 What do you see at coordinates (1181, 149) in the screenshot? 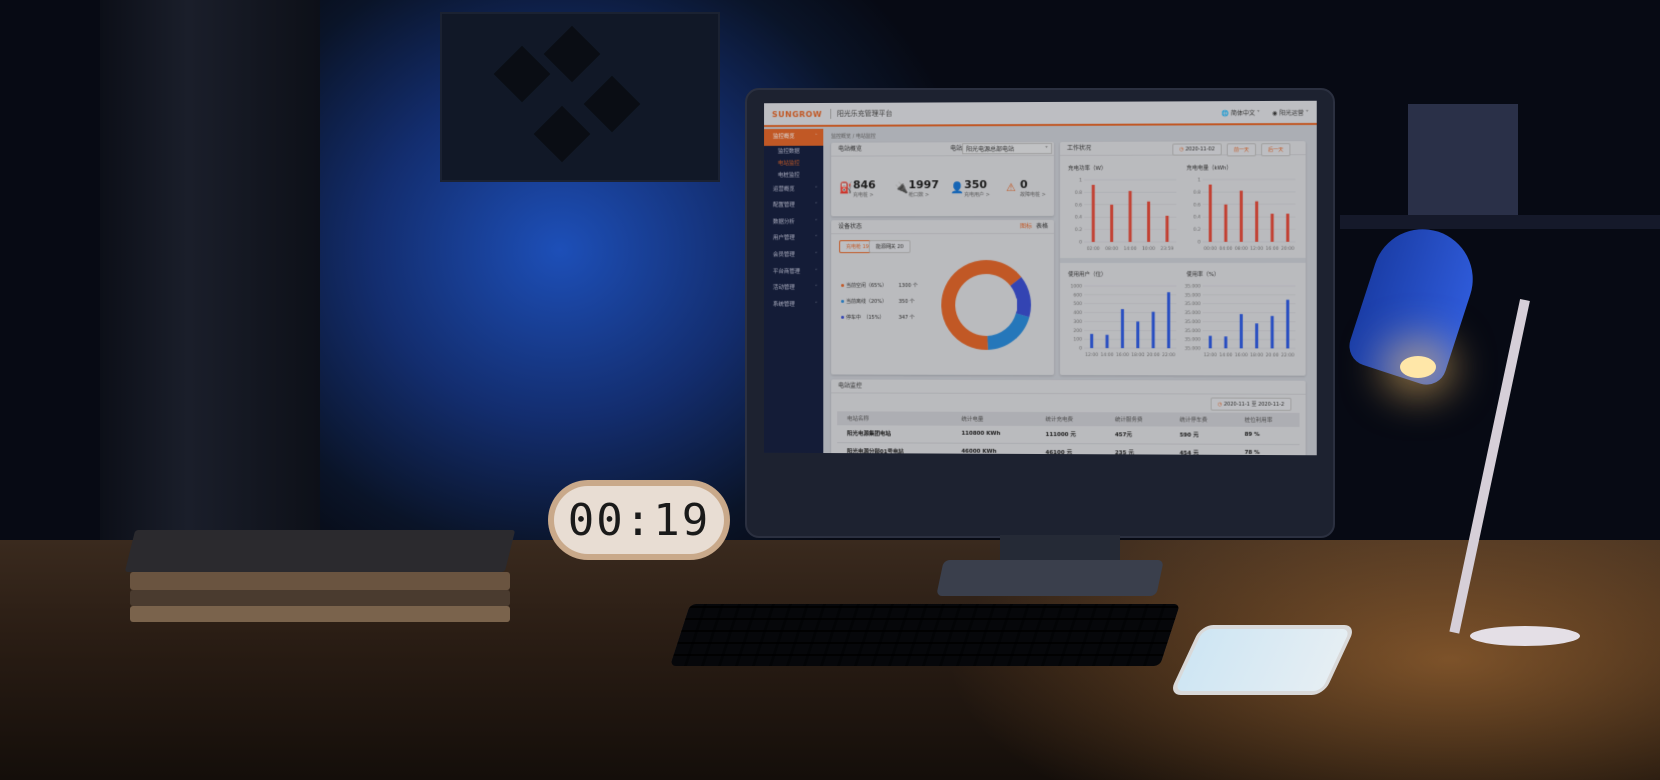
I see `clock-icon: ◷` at bounding box center [1181, 149].